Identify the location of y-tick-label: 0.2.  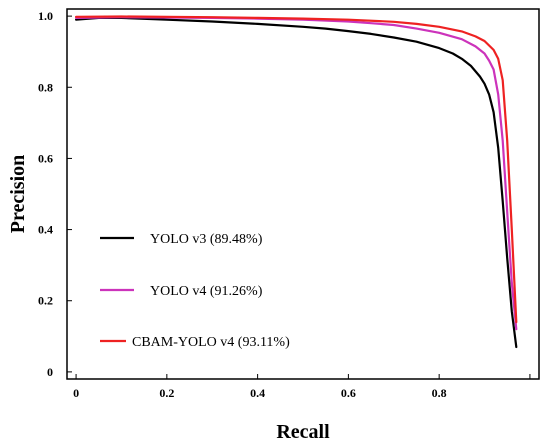
(45, 301).